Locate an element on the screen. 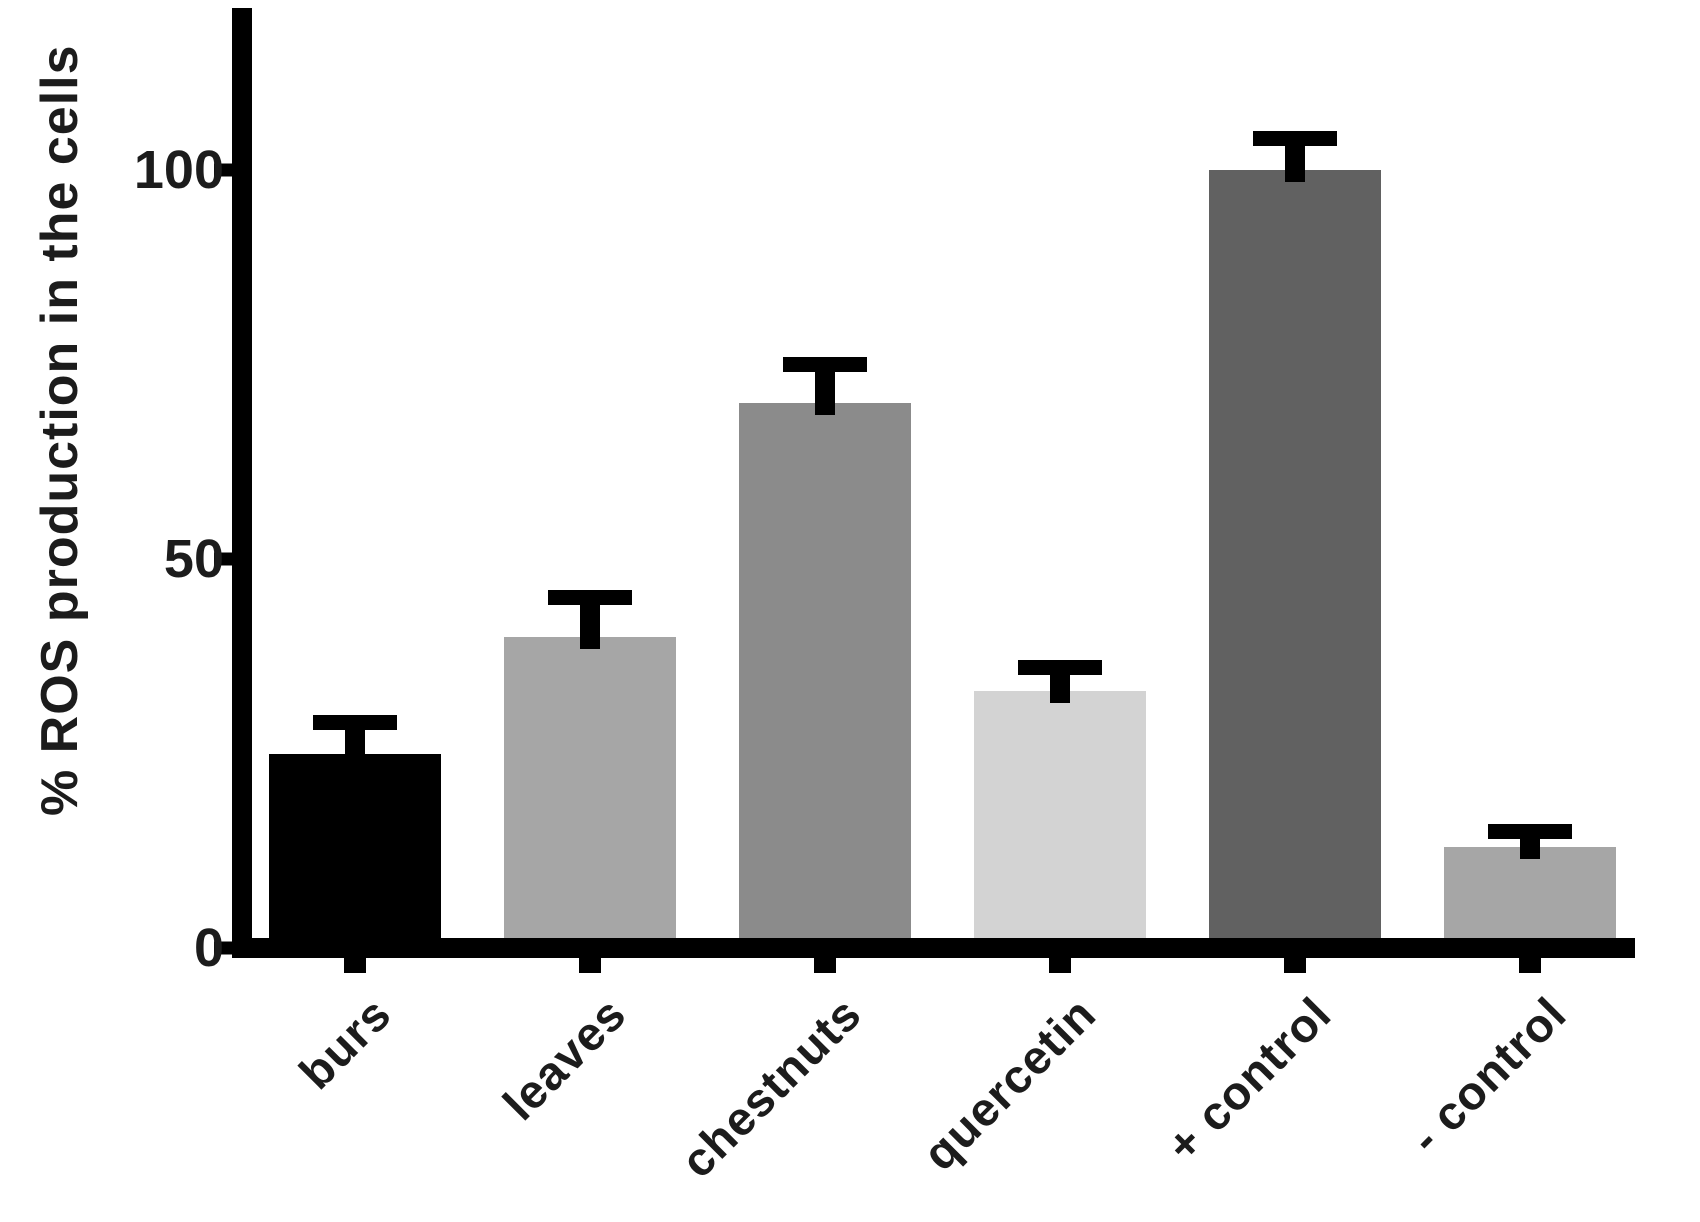 Image resolution: width=1700 pixels, height=1222 pixels. error-bar-cap-leaves is located at coordinates (590, 598).